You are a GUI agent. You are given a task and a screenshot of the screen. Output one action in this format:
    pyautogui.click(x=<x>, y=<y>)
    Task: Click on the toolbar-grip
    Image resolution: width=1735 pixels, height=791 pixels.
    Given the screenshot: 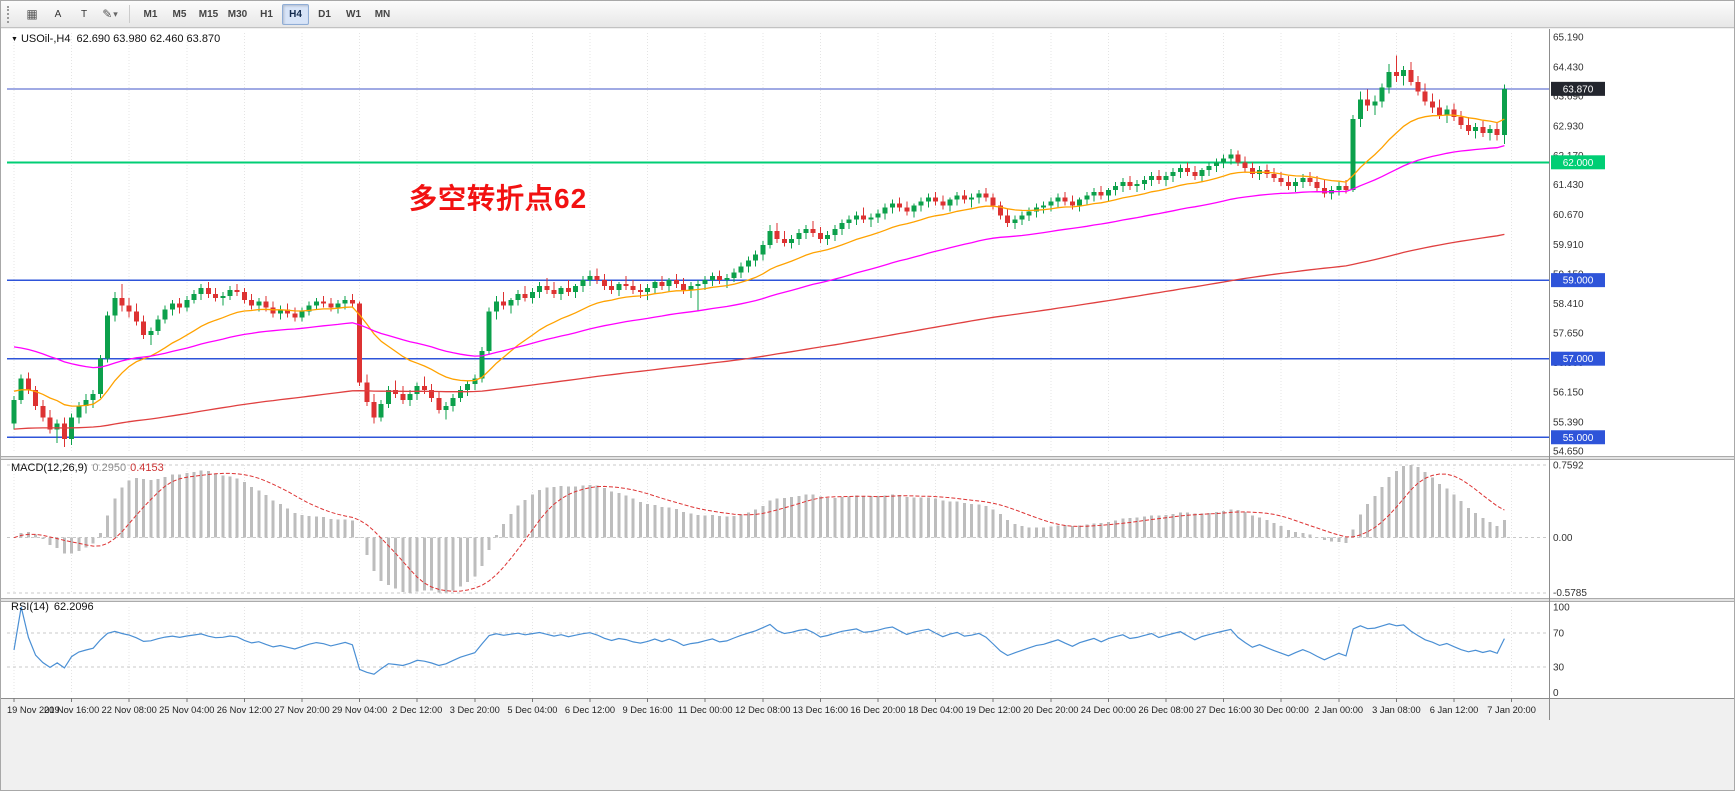 What is the action you would take?
    pyautogui.click(x=10, y=14)
    